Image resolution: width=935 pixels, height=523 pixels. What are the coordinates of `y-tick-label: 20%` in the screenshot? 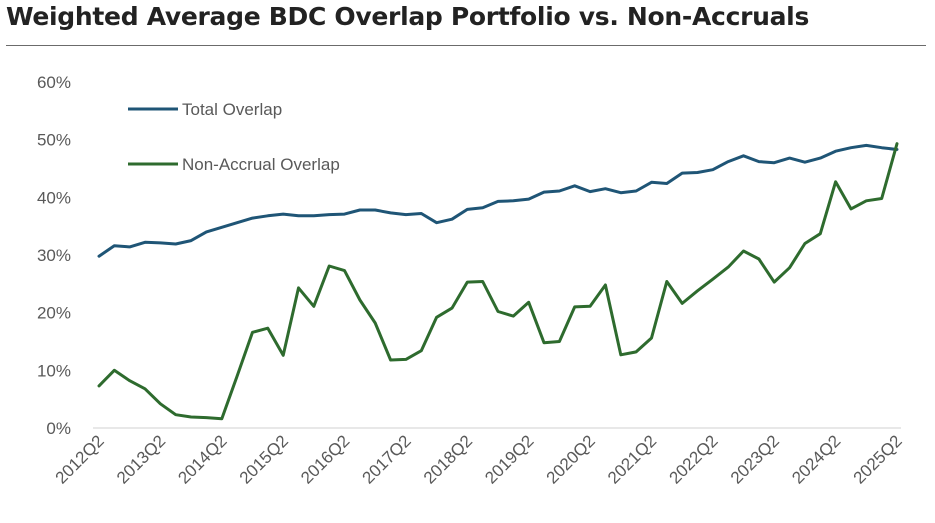 It's located at (54, 313).